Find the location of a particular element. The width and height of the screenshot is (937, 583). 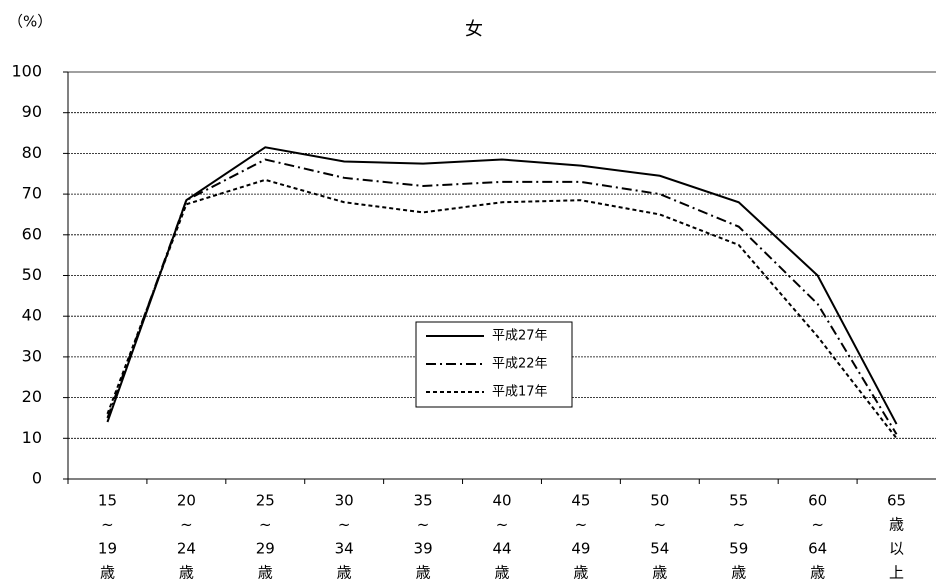

y-tick-label: 40 is located at coordinates (32, 315).